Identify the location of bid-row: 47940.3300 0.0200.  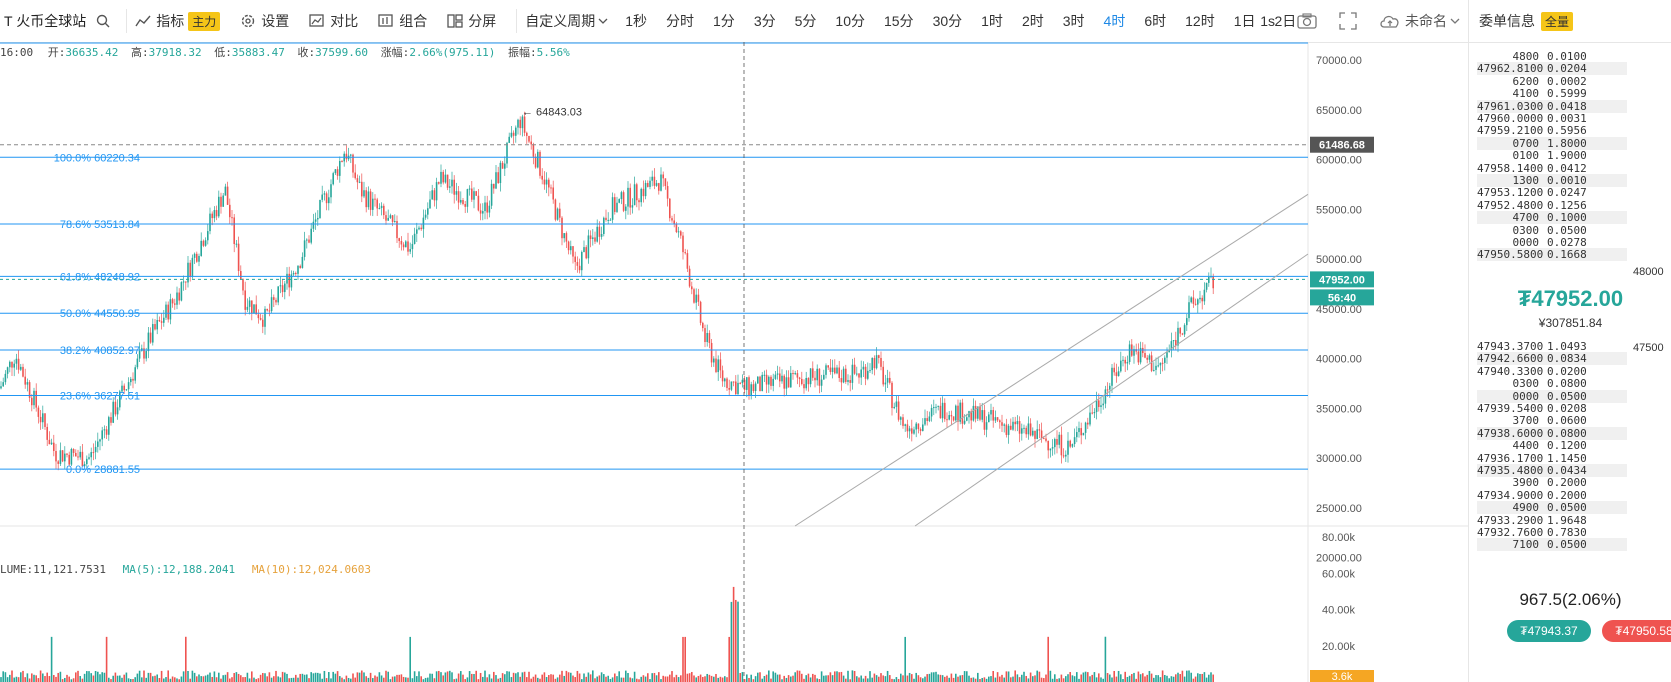
(1552, 371).